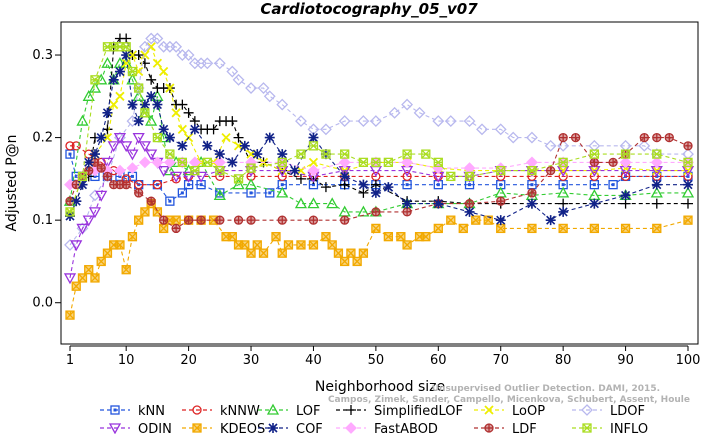 The image size is (702, 434). I want to click on legend-label: ODIN, so click(155, 428).